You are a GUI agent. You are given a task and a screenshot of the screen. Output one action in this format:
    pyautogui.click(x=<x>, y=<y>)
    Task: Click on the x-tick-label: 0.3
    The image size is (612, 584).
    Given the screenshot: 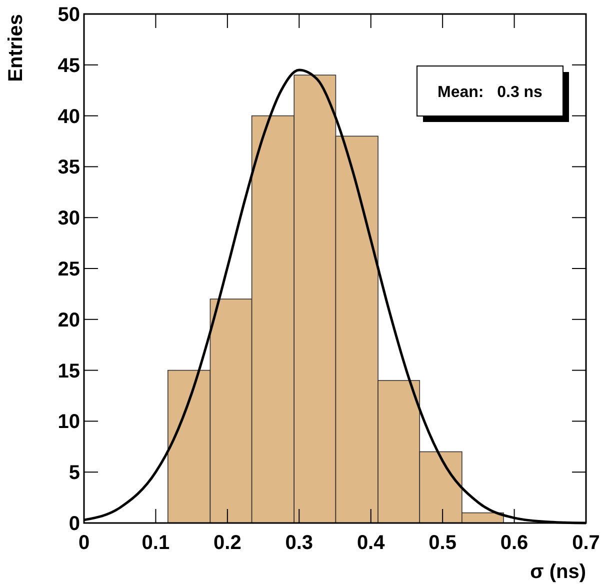 What is the action you would take?
    pyautogui.click(x=299, y=543)
    